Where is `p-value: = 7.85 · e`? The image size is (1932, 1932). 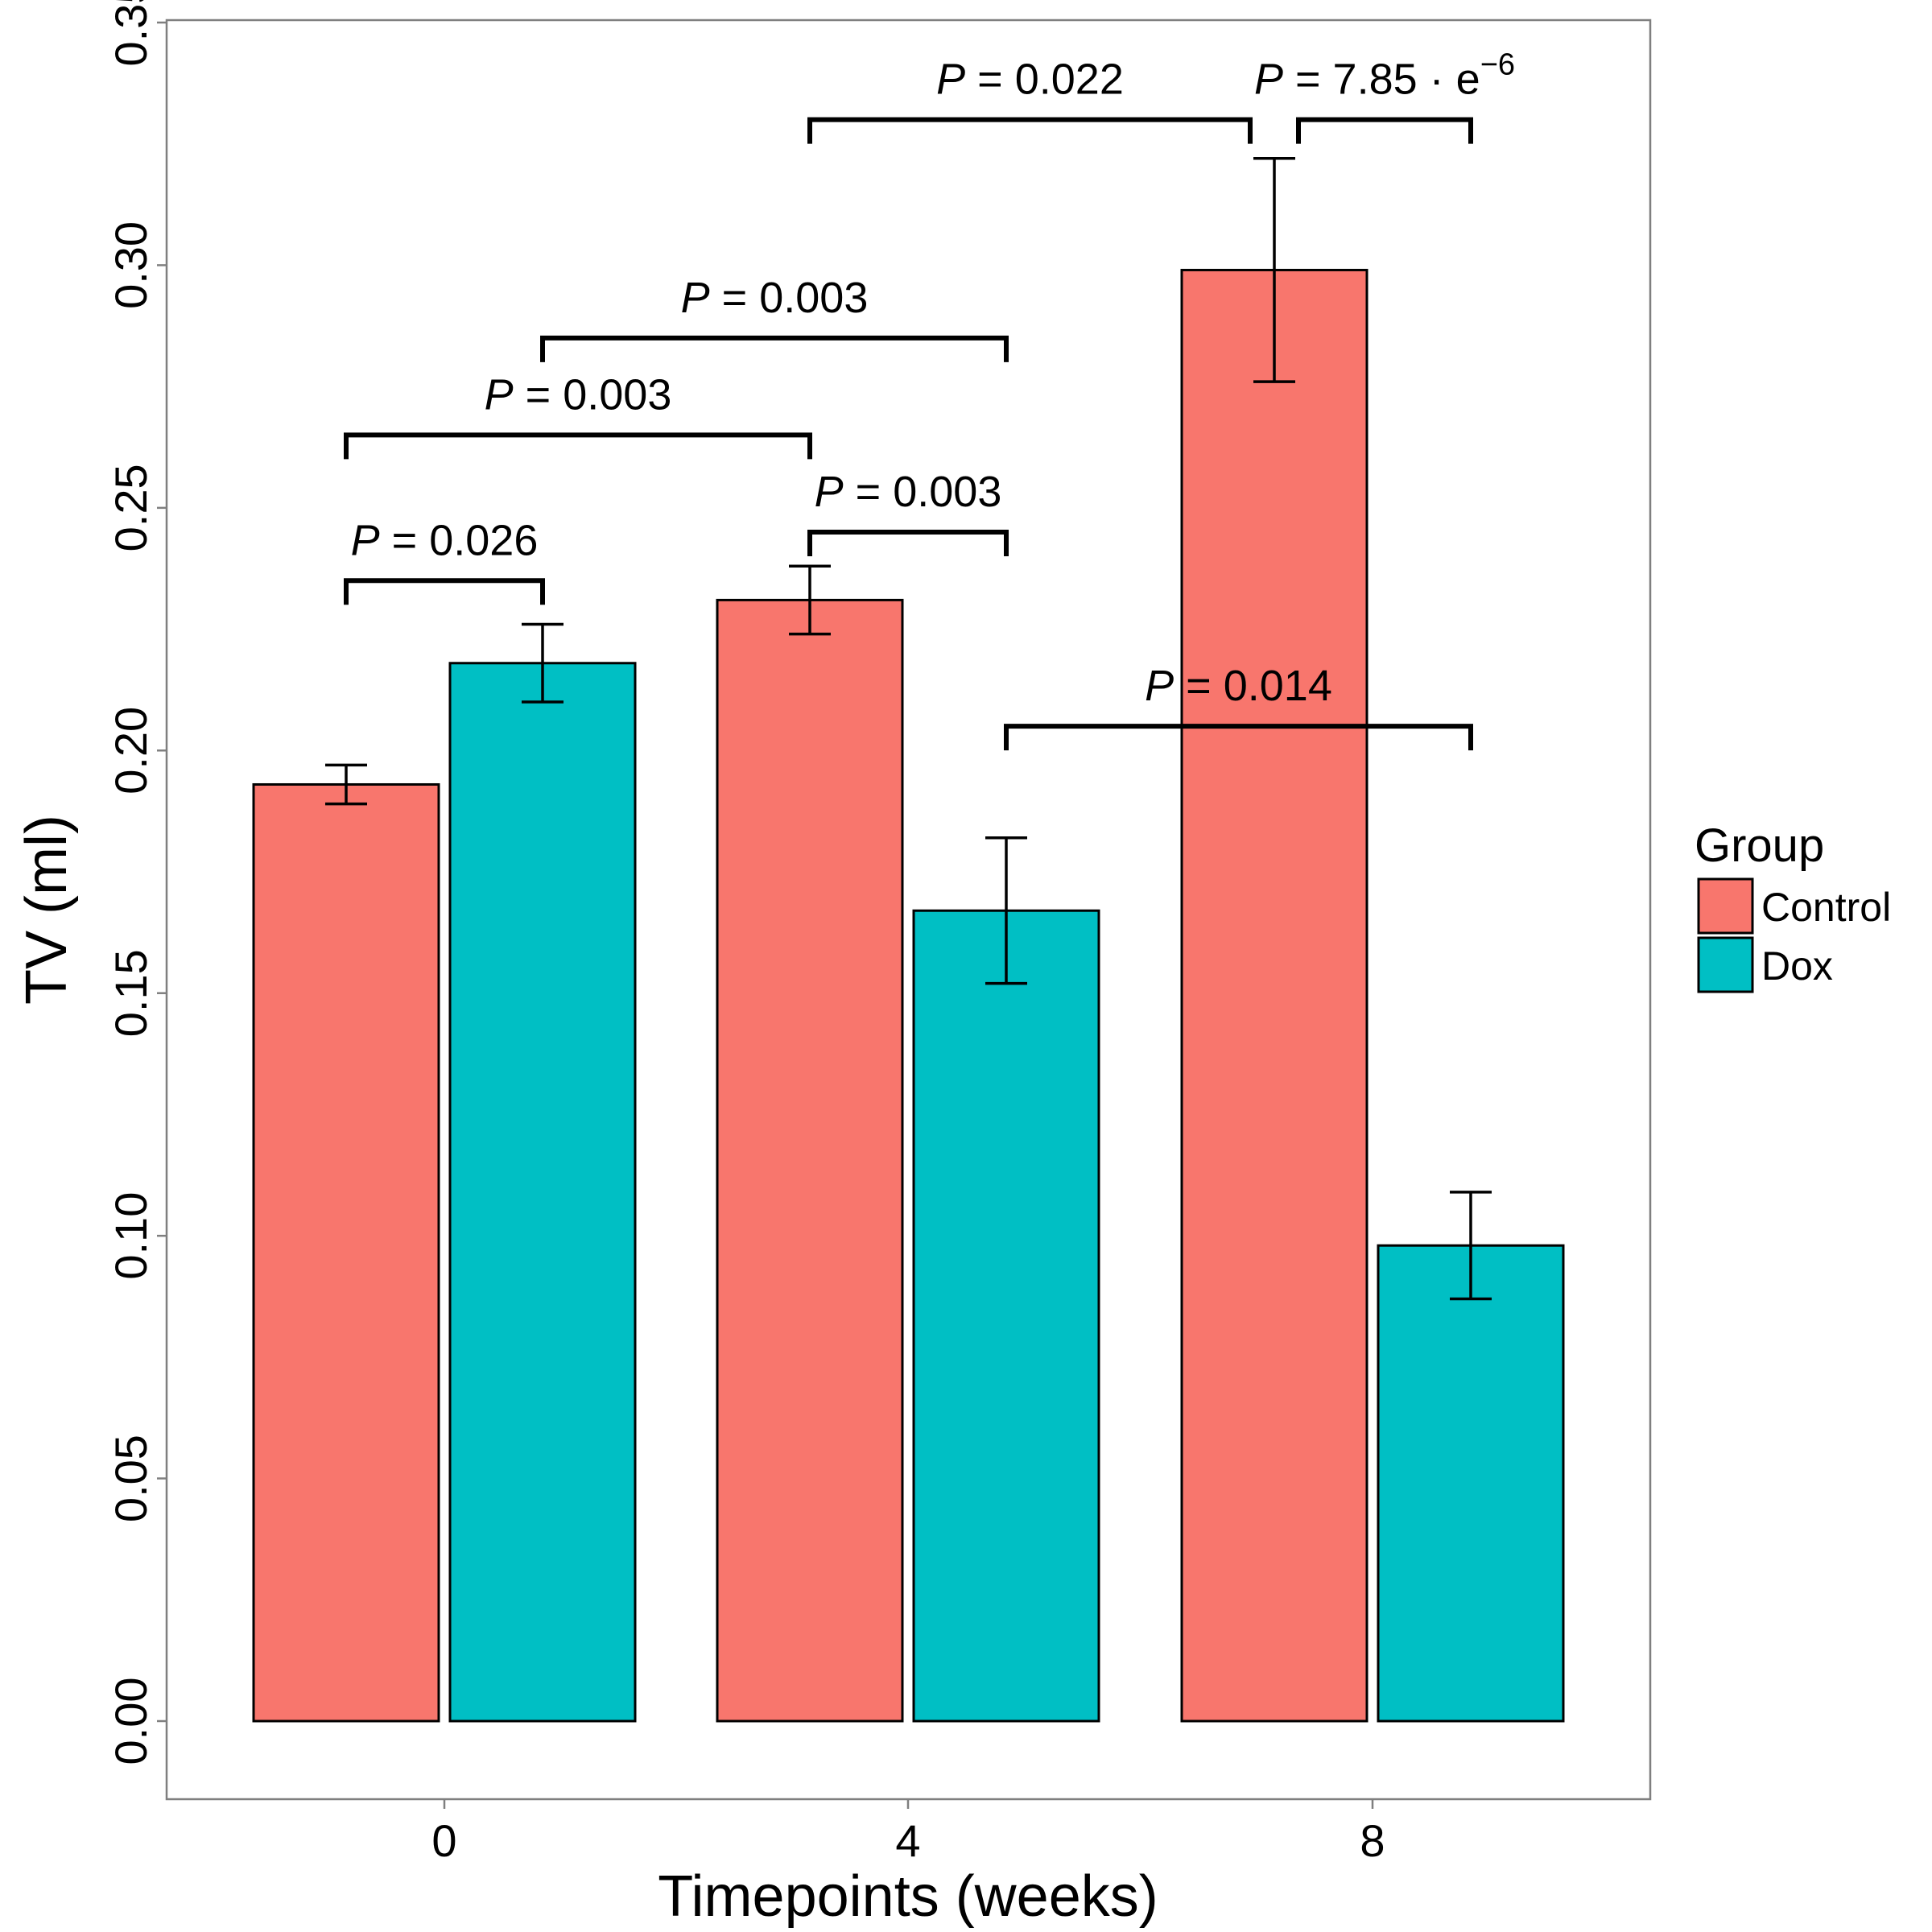
p-value: = 7.85 · e is located at coordinates (1381, 80).